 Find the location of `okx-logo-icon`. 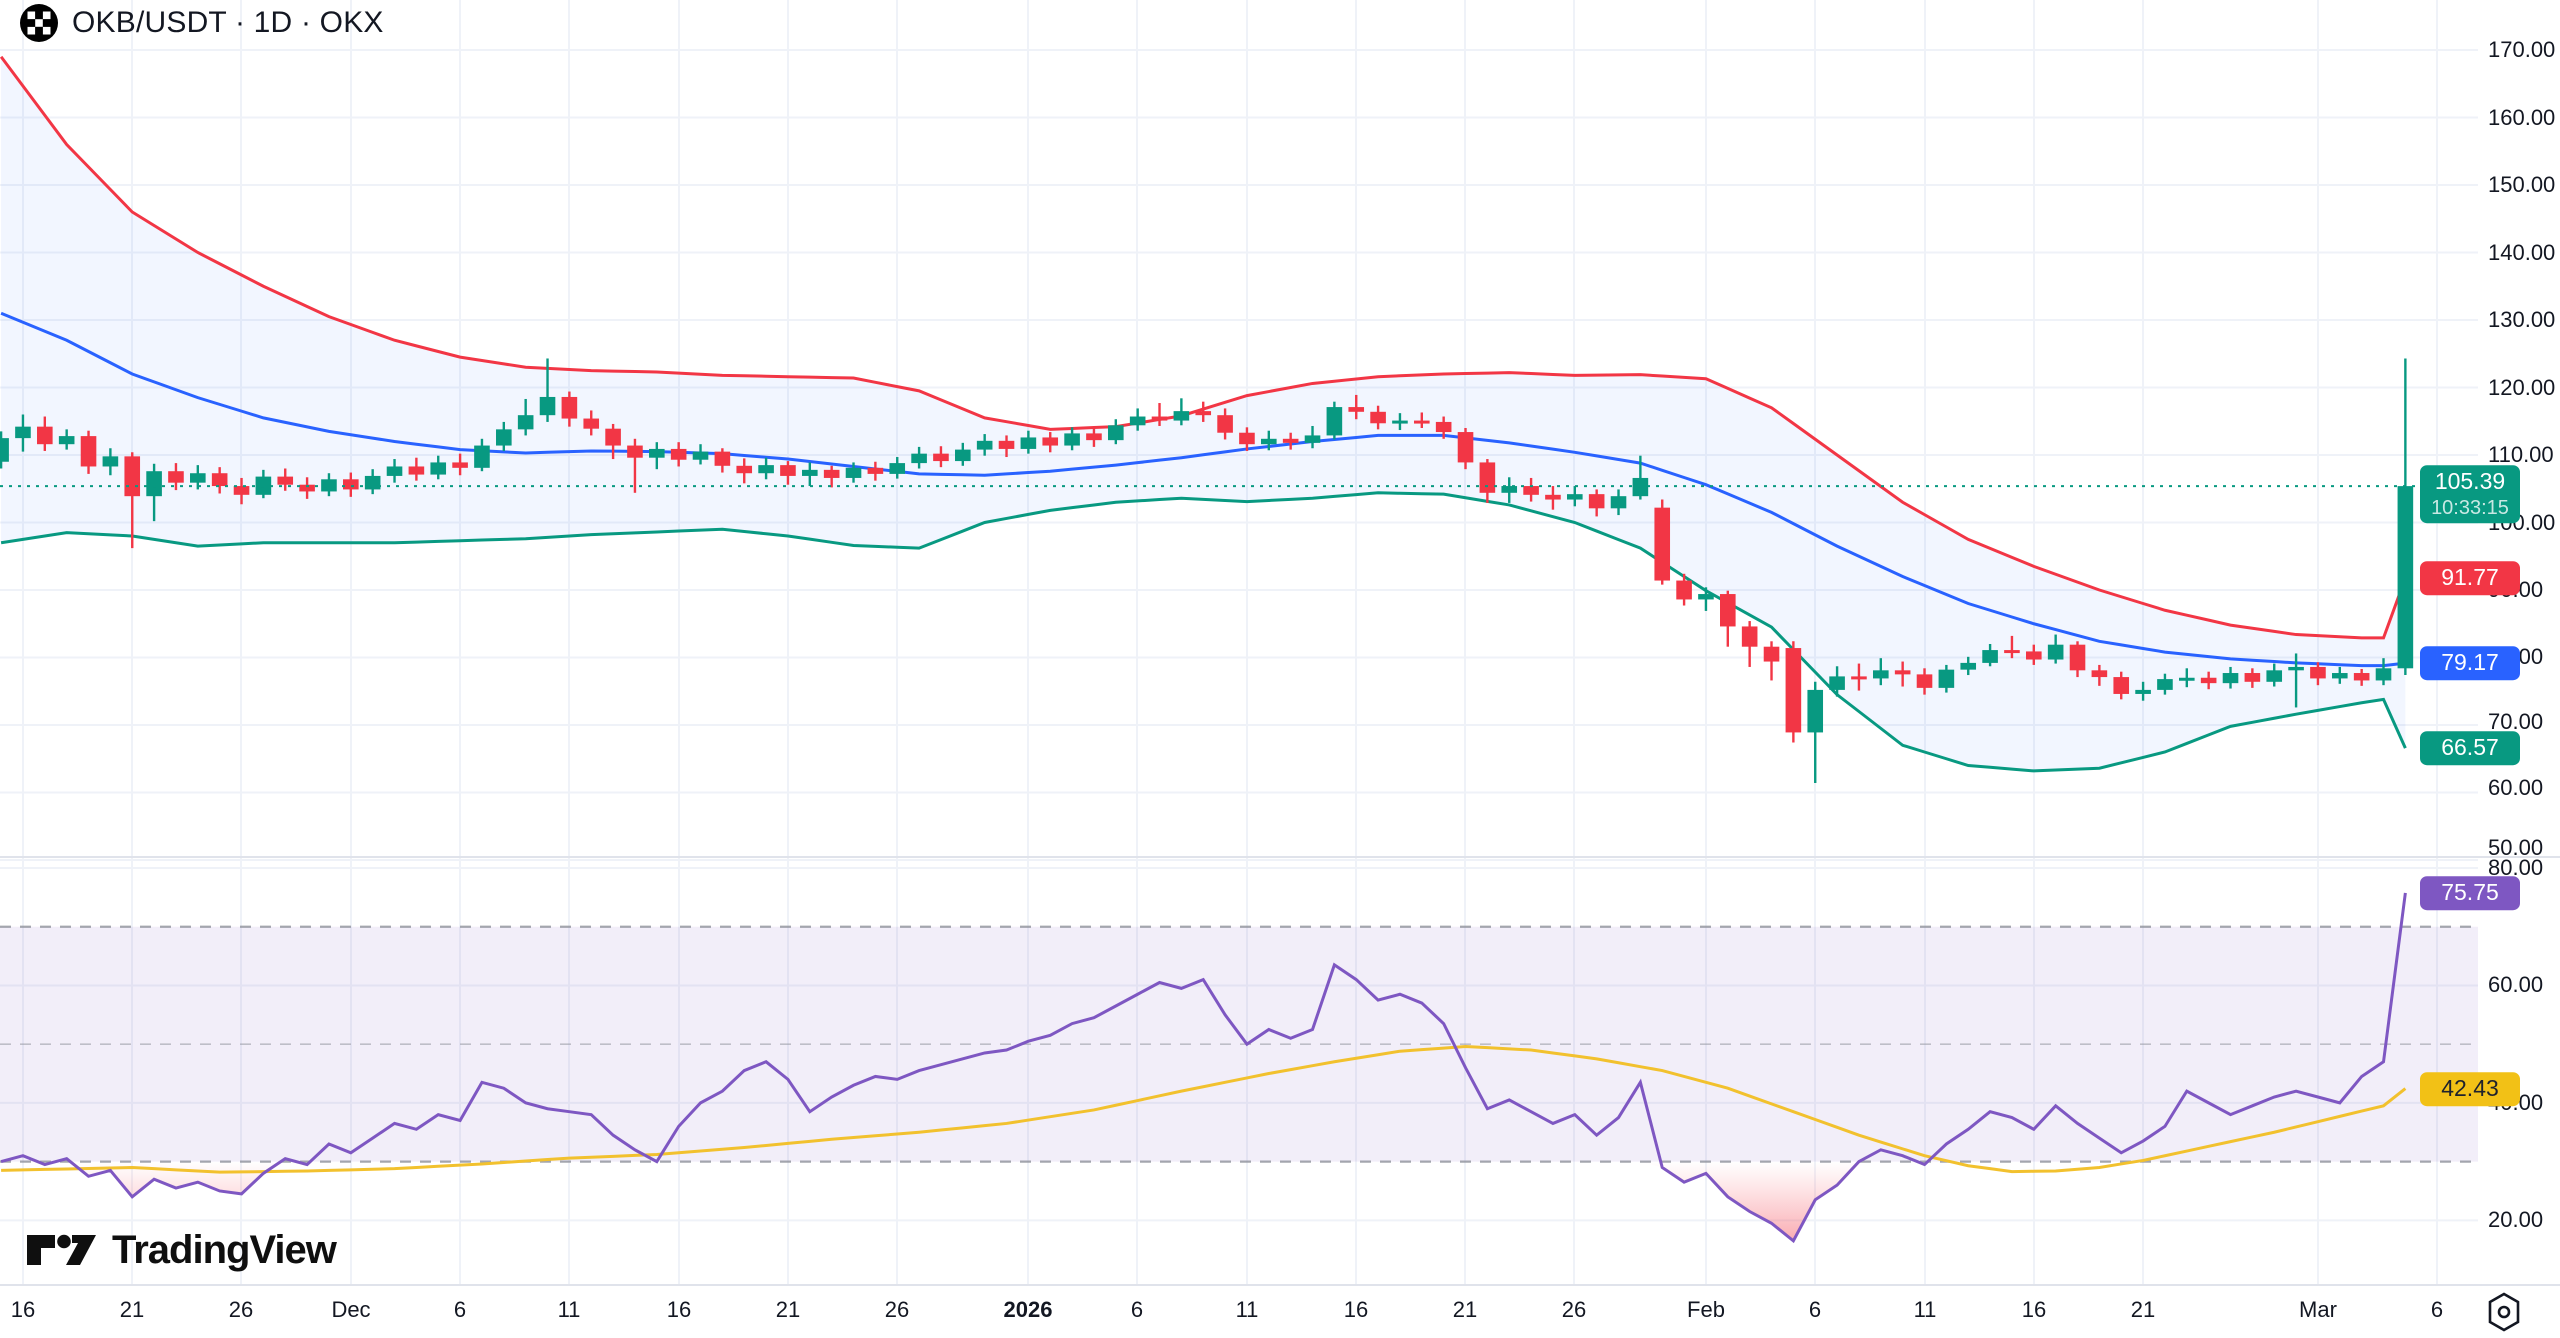

okx-logo-icon is located at coordinates (39, 23).